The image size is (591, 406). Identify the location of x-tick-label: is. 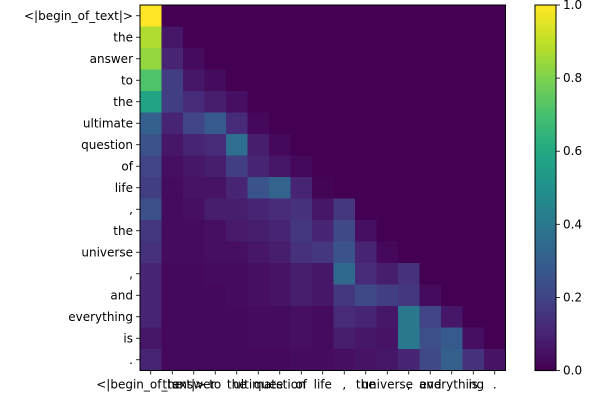
(473, 385).